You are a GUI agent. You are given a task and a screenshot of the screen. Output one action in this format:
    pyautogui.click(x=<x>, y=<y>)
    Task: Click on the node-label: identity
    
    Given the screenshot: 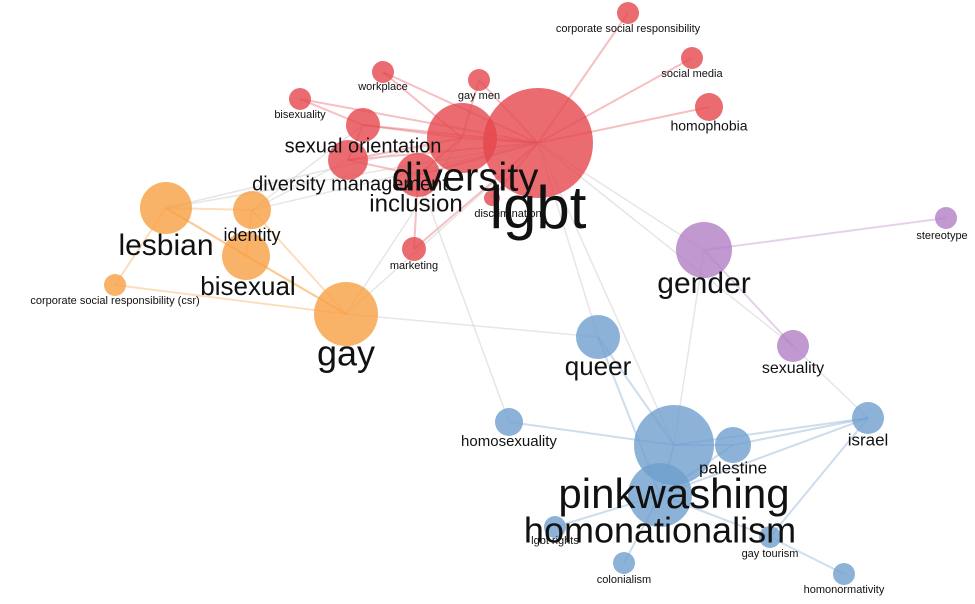 What is the action you would take?
    pyautogui.click(x=251, y=235)
    